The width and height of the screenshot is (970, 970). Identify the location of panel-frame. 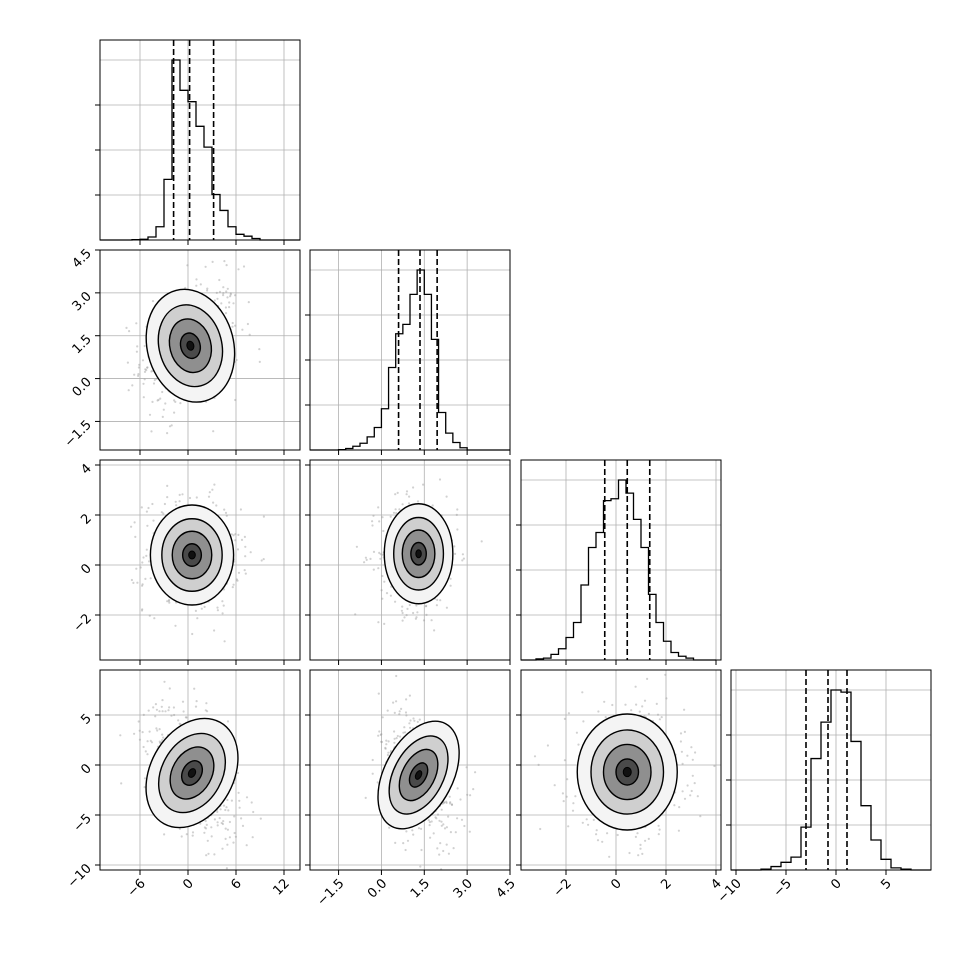
(200, 140).